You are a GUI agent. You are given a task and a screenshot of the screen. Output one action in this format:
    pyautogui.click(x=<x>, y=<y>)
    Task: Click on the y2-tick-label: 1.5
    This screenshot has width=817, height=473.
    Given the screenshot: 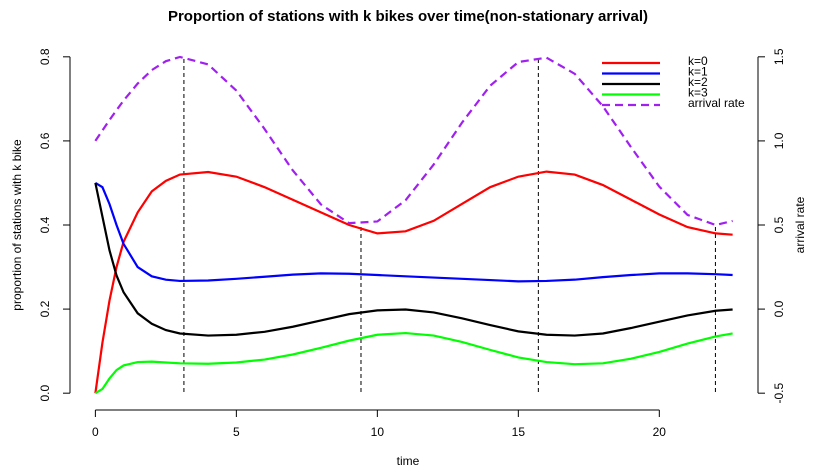 What is the action you would take?
    pyautogui.click(x=779, y=56)
    